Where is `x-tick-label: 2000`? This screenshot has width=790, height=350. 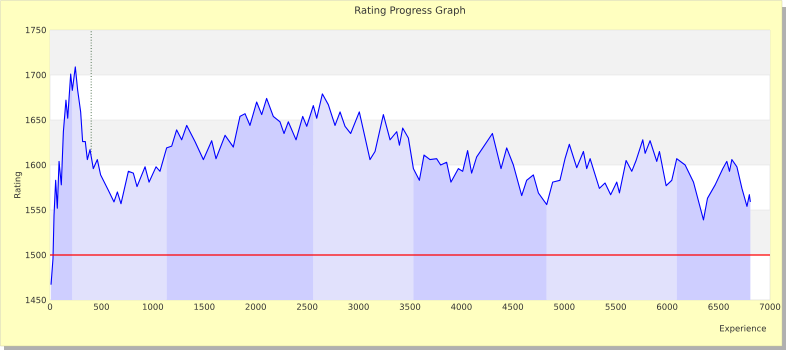 x-tick-label: 2000 is located at coordinates (256, 307).